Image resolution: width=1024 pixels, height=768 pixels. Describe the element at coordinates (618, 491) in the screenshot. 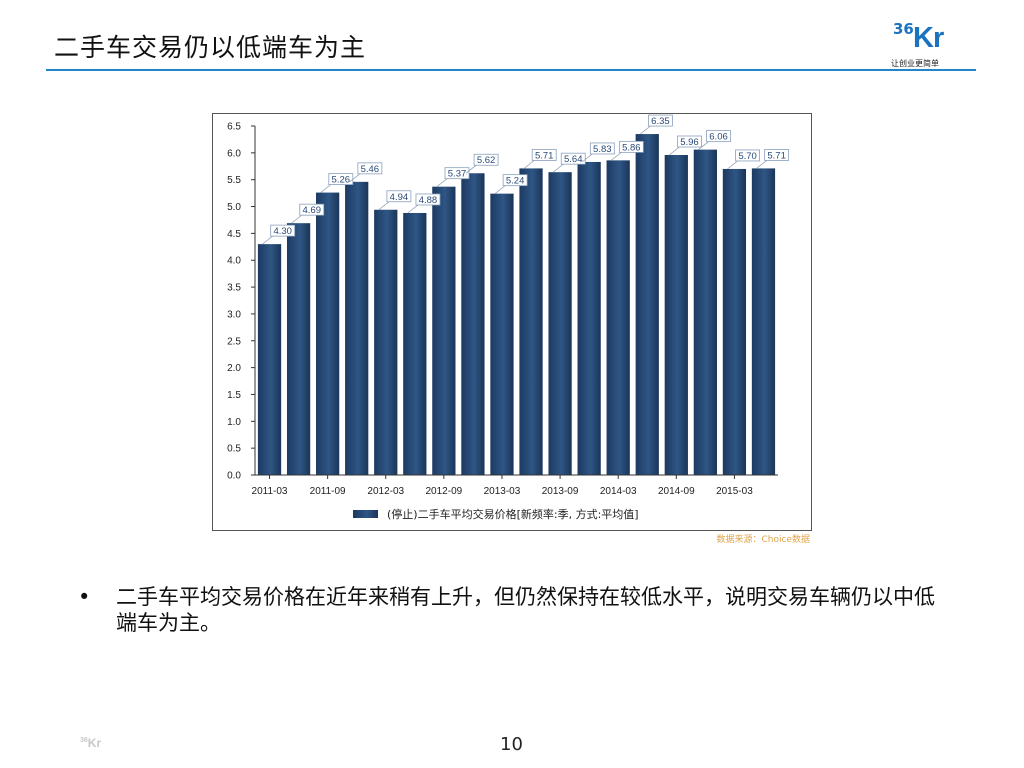

I see `x-tick-label: 2014-03` at that location.